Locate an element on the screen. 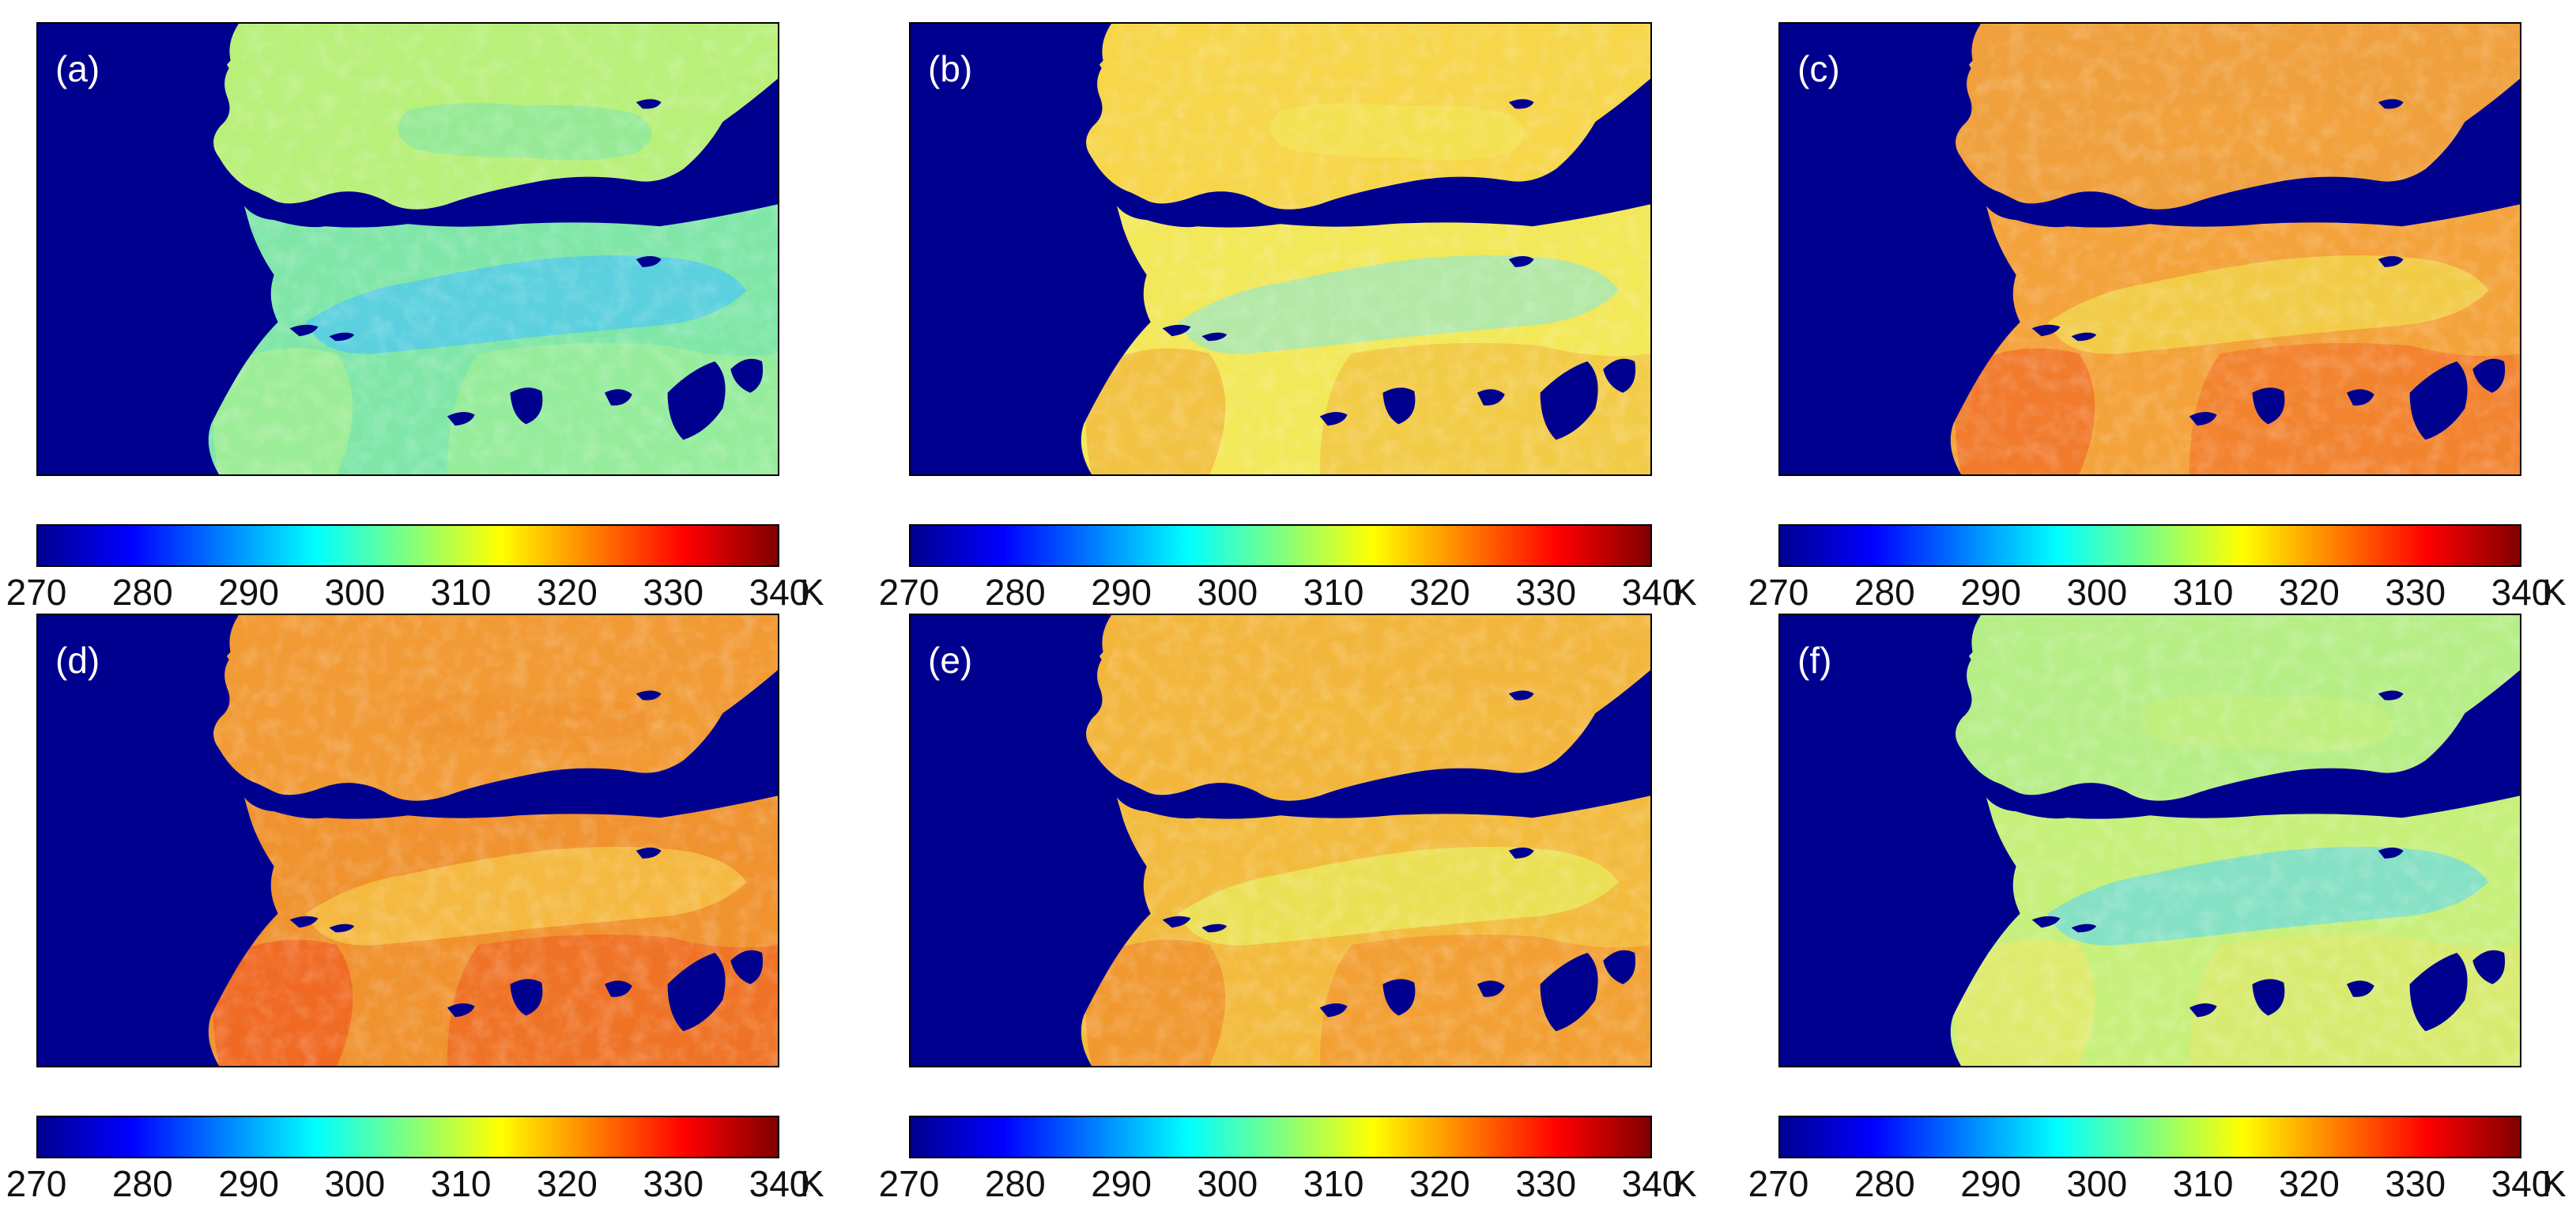 The height and width of the screenshot is (1205, 2576). panel-label: (f) is located at coordinates (1814, 660).